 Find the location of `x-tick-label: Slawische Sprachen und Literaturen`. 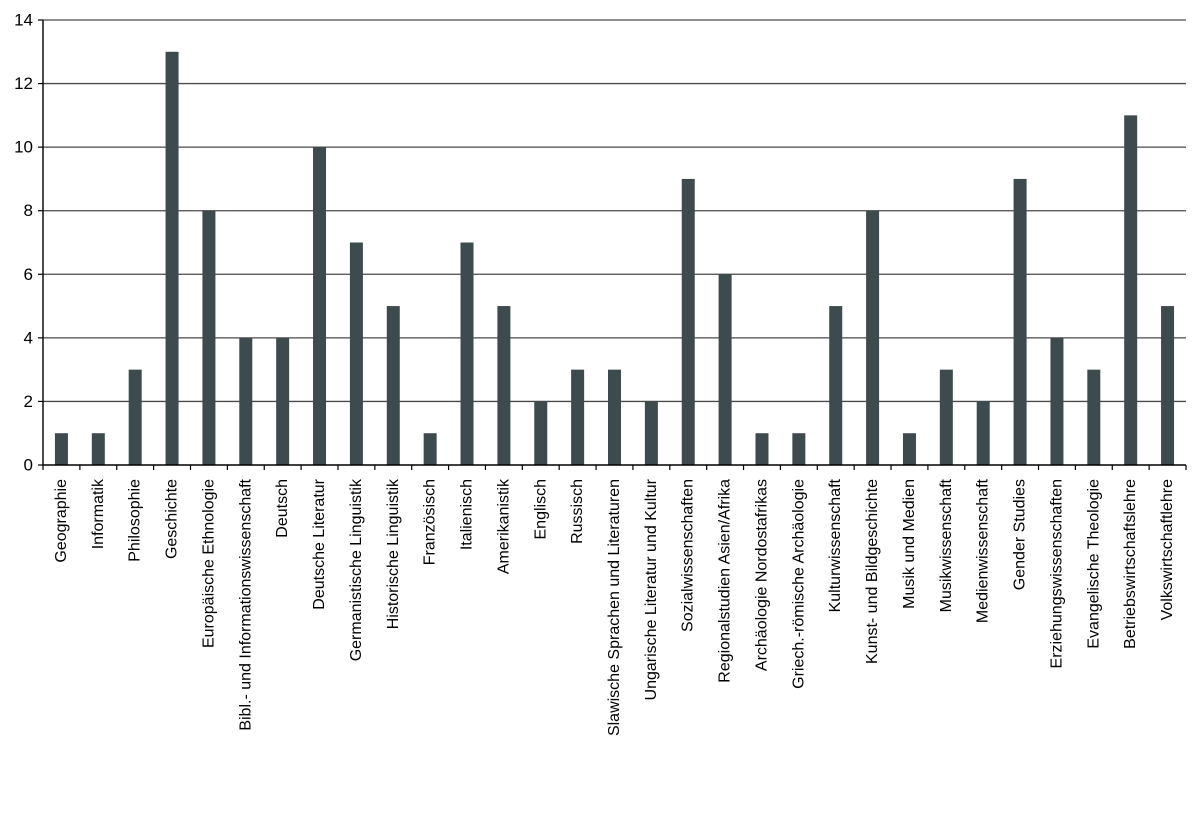

x-tick-label: Slawische Sprachen und Literaturen is located at coordinates (614, 607).